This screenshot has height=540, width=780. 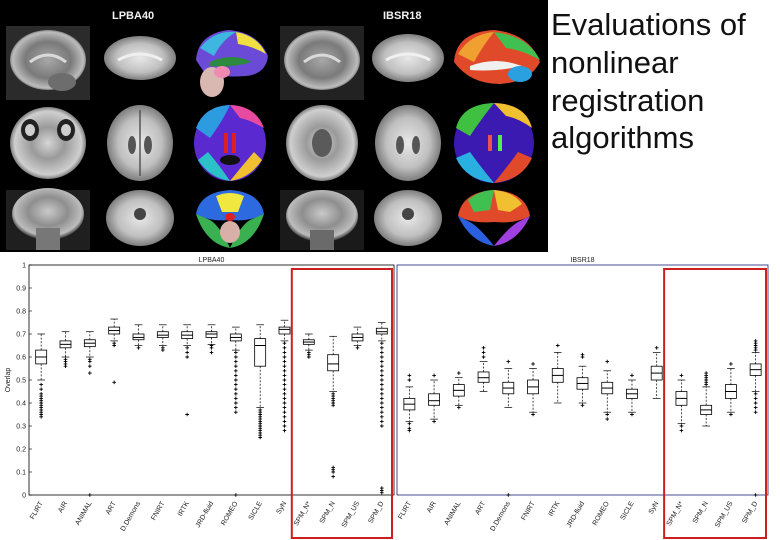 What do you see at coordinates (21, 404) in the screenshot?
I see `lpba-ytick-label: 0.4` at bounding box center [21, 404].